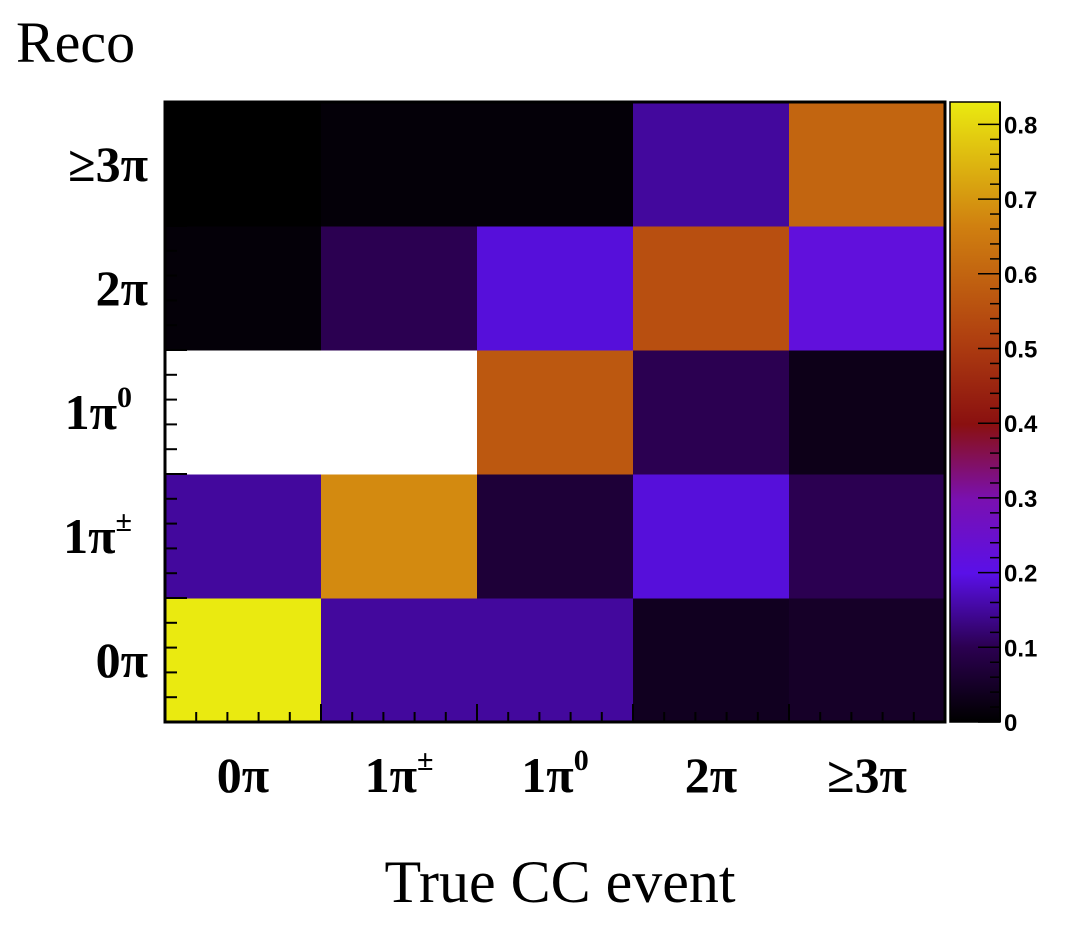 The image size is (1075, 927). What do you see at coordinates (122, 288) in the screenshot?
I see `y-tick-label: 2π` at bounding box center [122, 288].